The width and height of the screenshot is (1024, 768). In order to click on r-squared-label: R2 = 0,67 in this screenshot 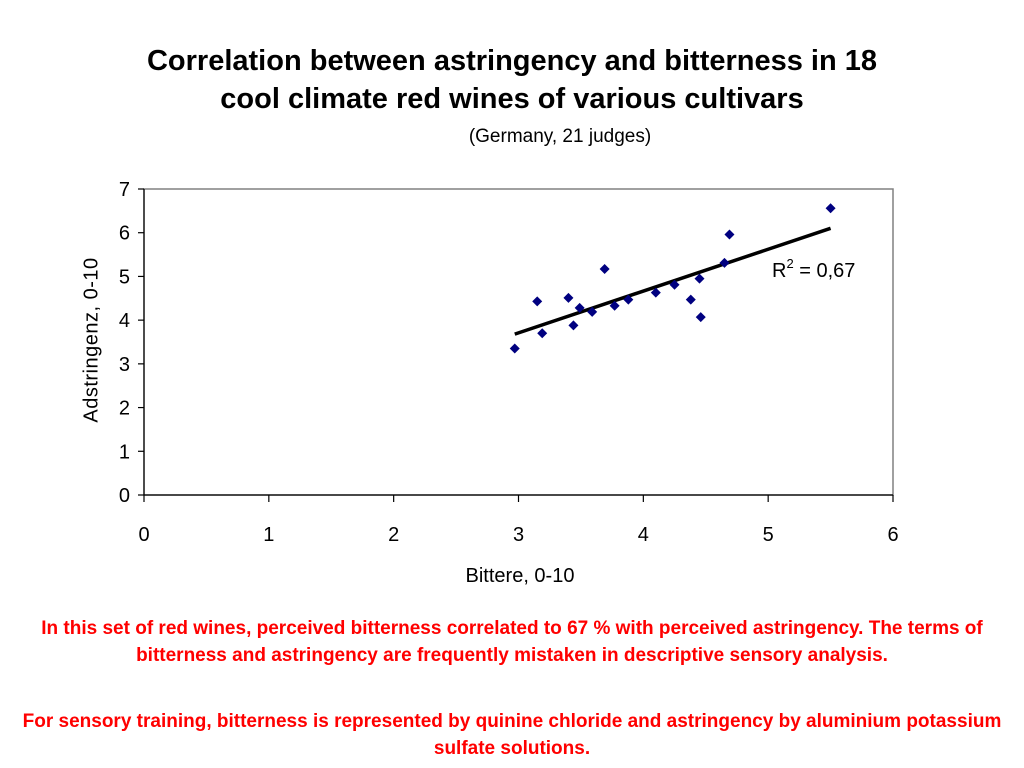, I will do `click(813, 269)`.